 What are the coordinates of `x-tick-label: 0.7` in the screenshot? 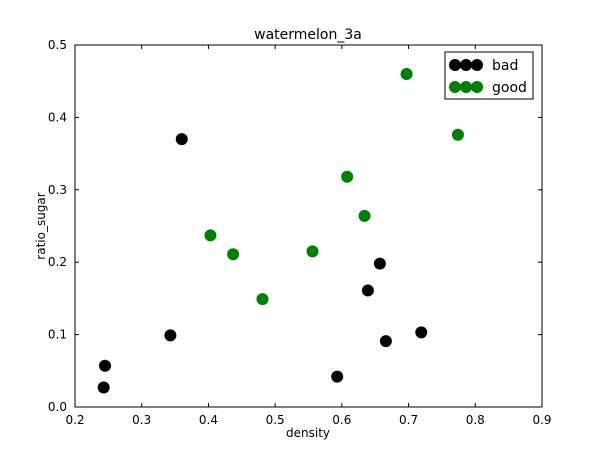 It's located at (408, 420).